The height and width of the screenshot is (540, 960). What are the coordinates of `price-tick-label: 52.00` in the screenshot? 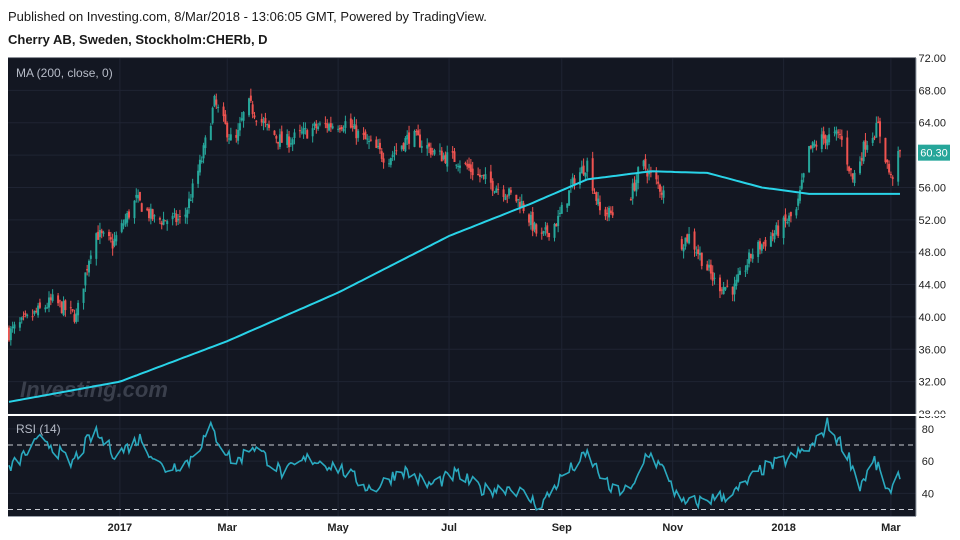 It's located at (932, 221).